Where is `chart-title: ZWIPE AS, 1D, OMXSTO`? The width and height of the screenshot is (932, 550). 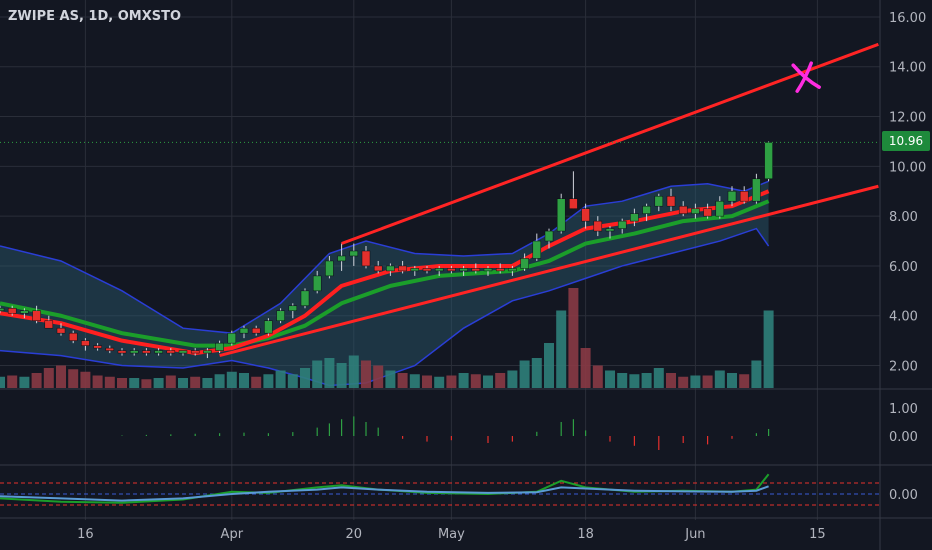
chart-title: ZWIPE AS, 1D, OMXSTO is located at coordinates (95, 16).